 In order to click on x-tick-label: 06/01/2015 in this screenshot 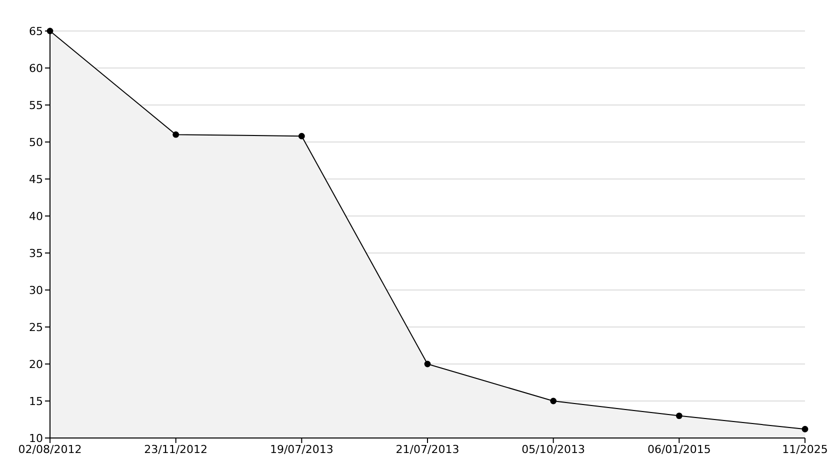, I will do `click(679, 449)`.